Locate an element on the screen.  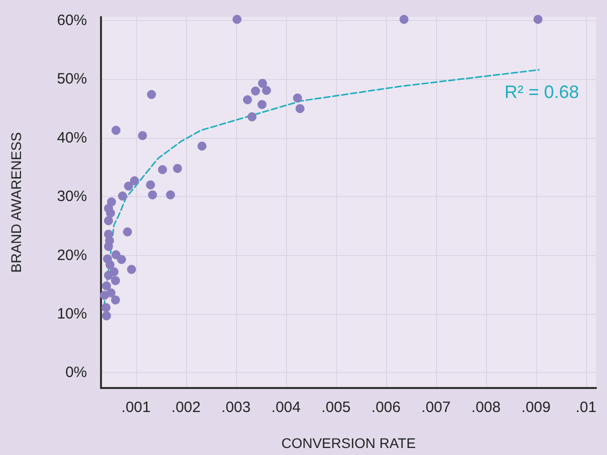
x-tick-label: .004 is located at coordinates (286, 407).